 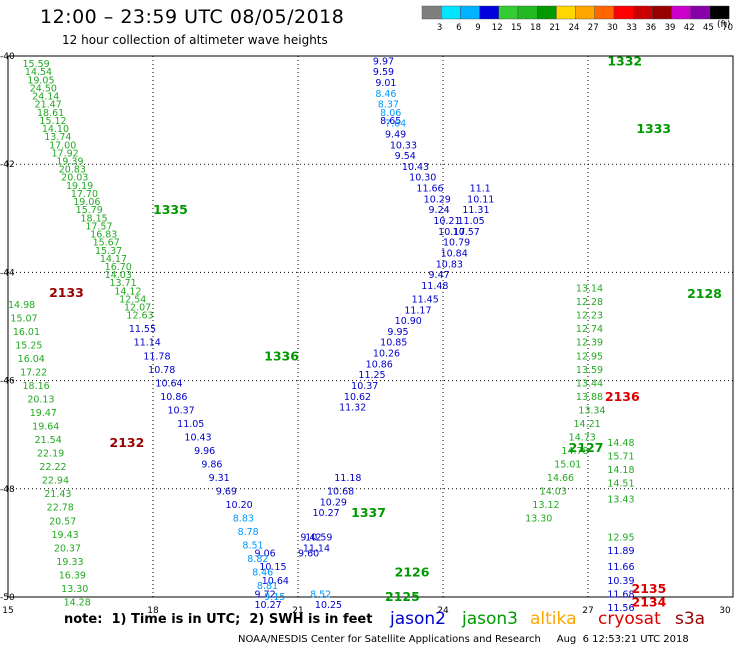 What do you see at coordinates (79, 186) in the screenshot?
I see `data-point-label: 19.19` at bounding box center [79, 186].